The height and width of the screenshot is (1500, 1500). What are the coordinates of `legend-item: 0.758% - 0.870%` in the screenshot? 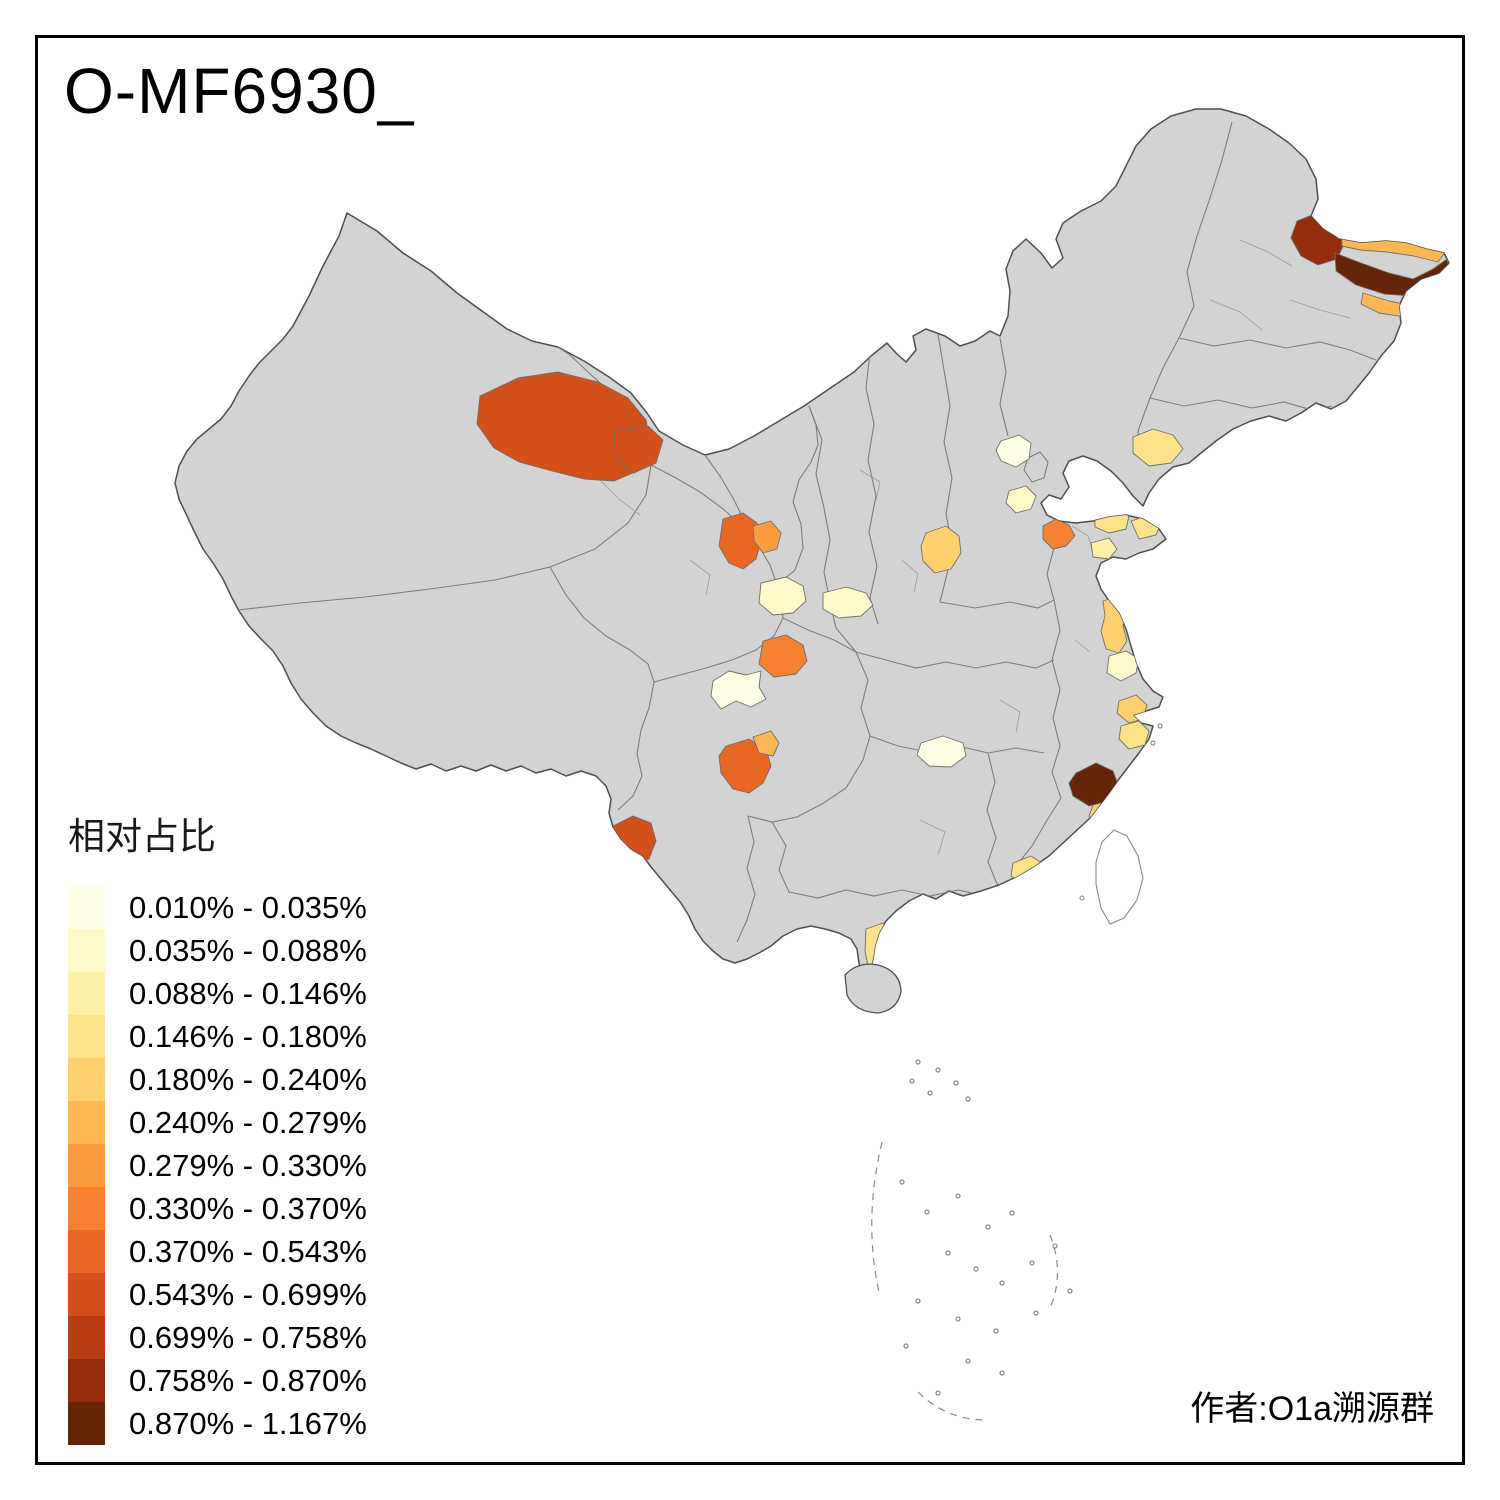 It's located at (217, 1380).